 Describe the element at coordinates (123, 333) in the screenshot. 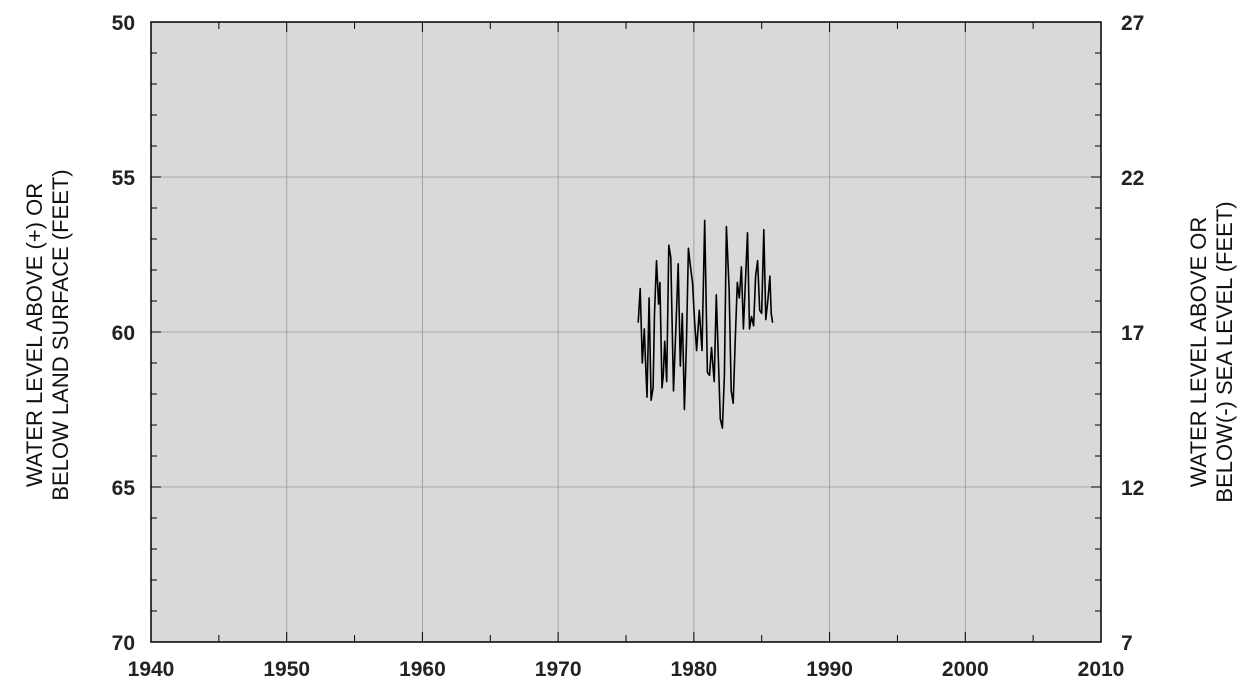

I see `y-left-tick-label: 60` at that location.